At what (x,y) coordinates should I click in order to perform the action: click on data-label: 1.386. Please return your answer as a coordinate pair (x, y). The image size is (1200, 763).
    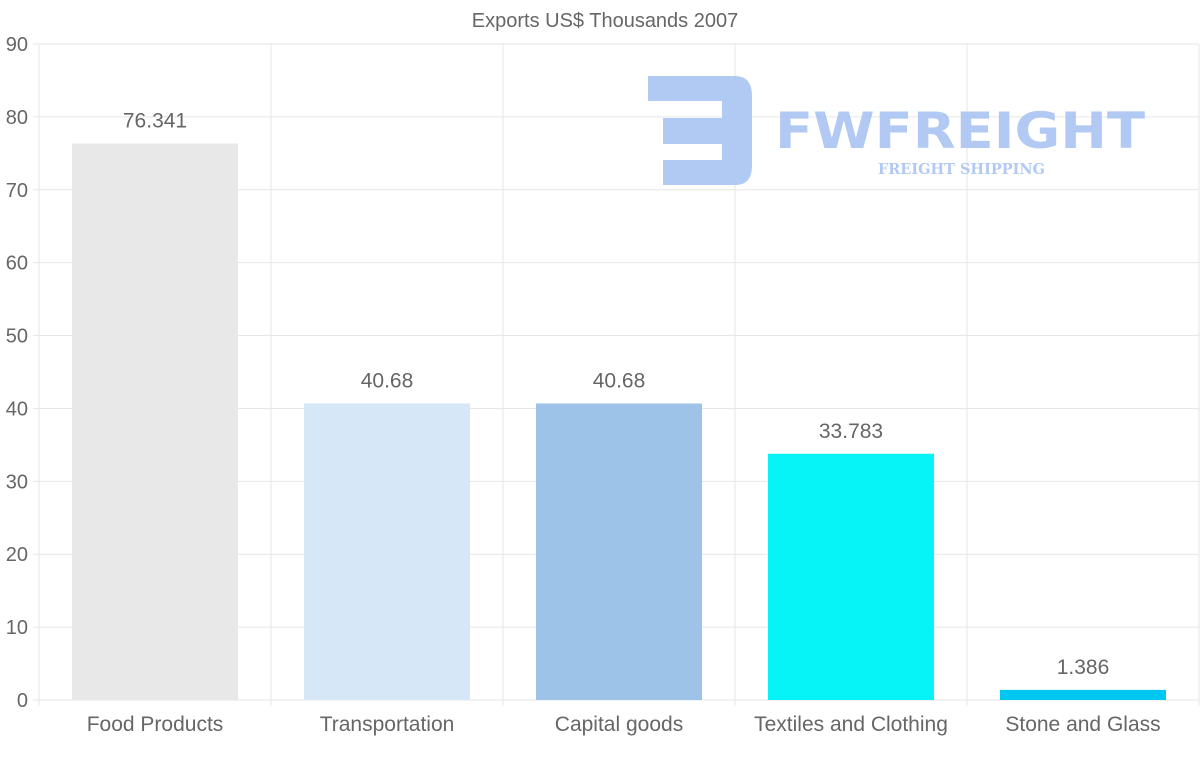
    Looking at the image, I should click on (1083, 667).